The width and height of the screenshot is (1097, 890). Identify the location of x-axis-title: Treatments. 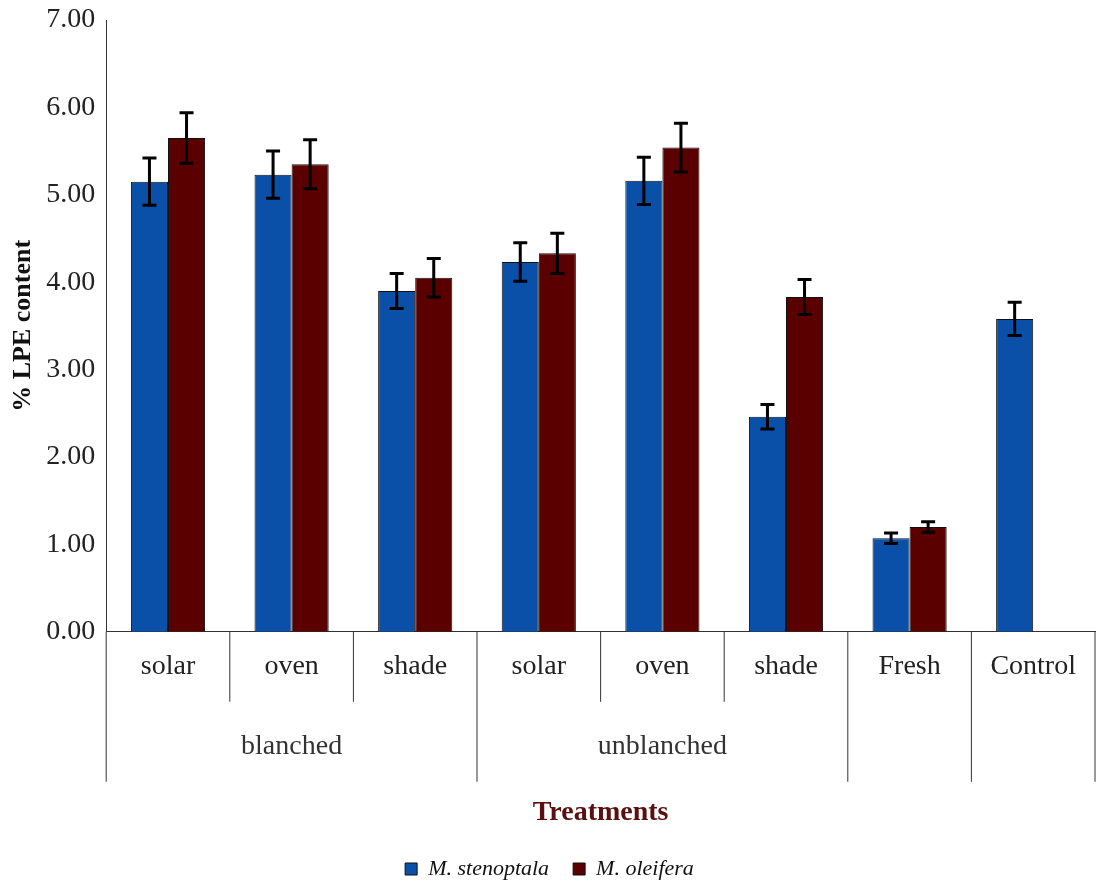
(600, 811).